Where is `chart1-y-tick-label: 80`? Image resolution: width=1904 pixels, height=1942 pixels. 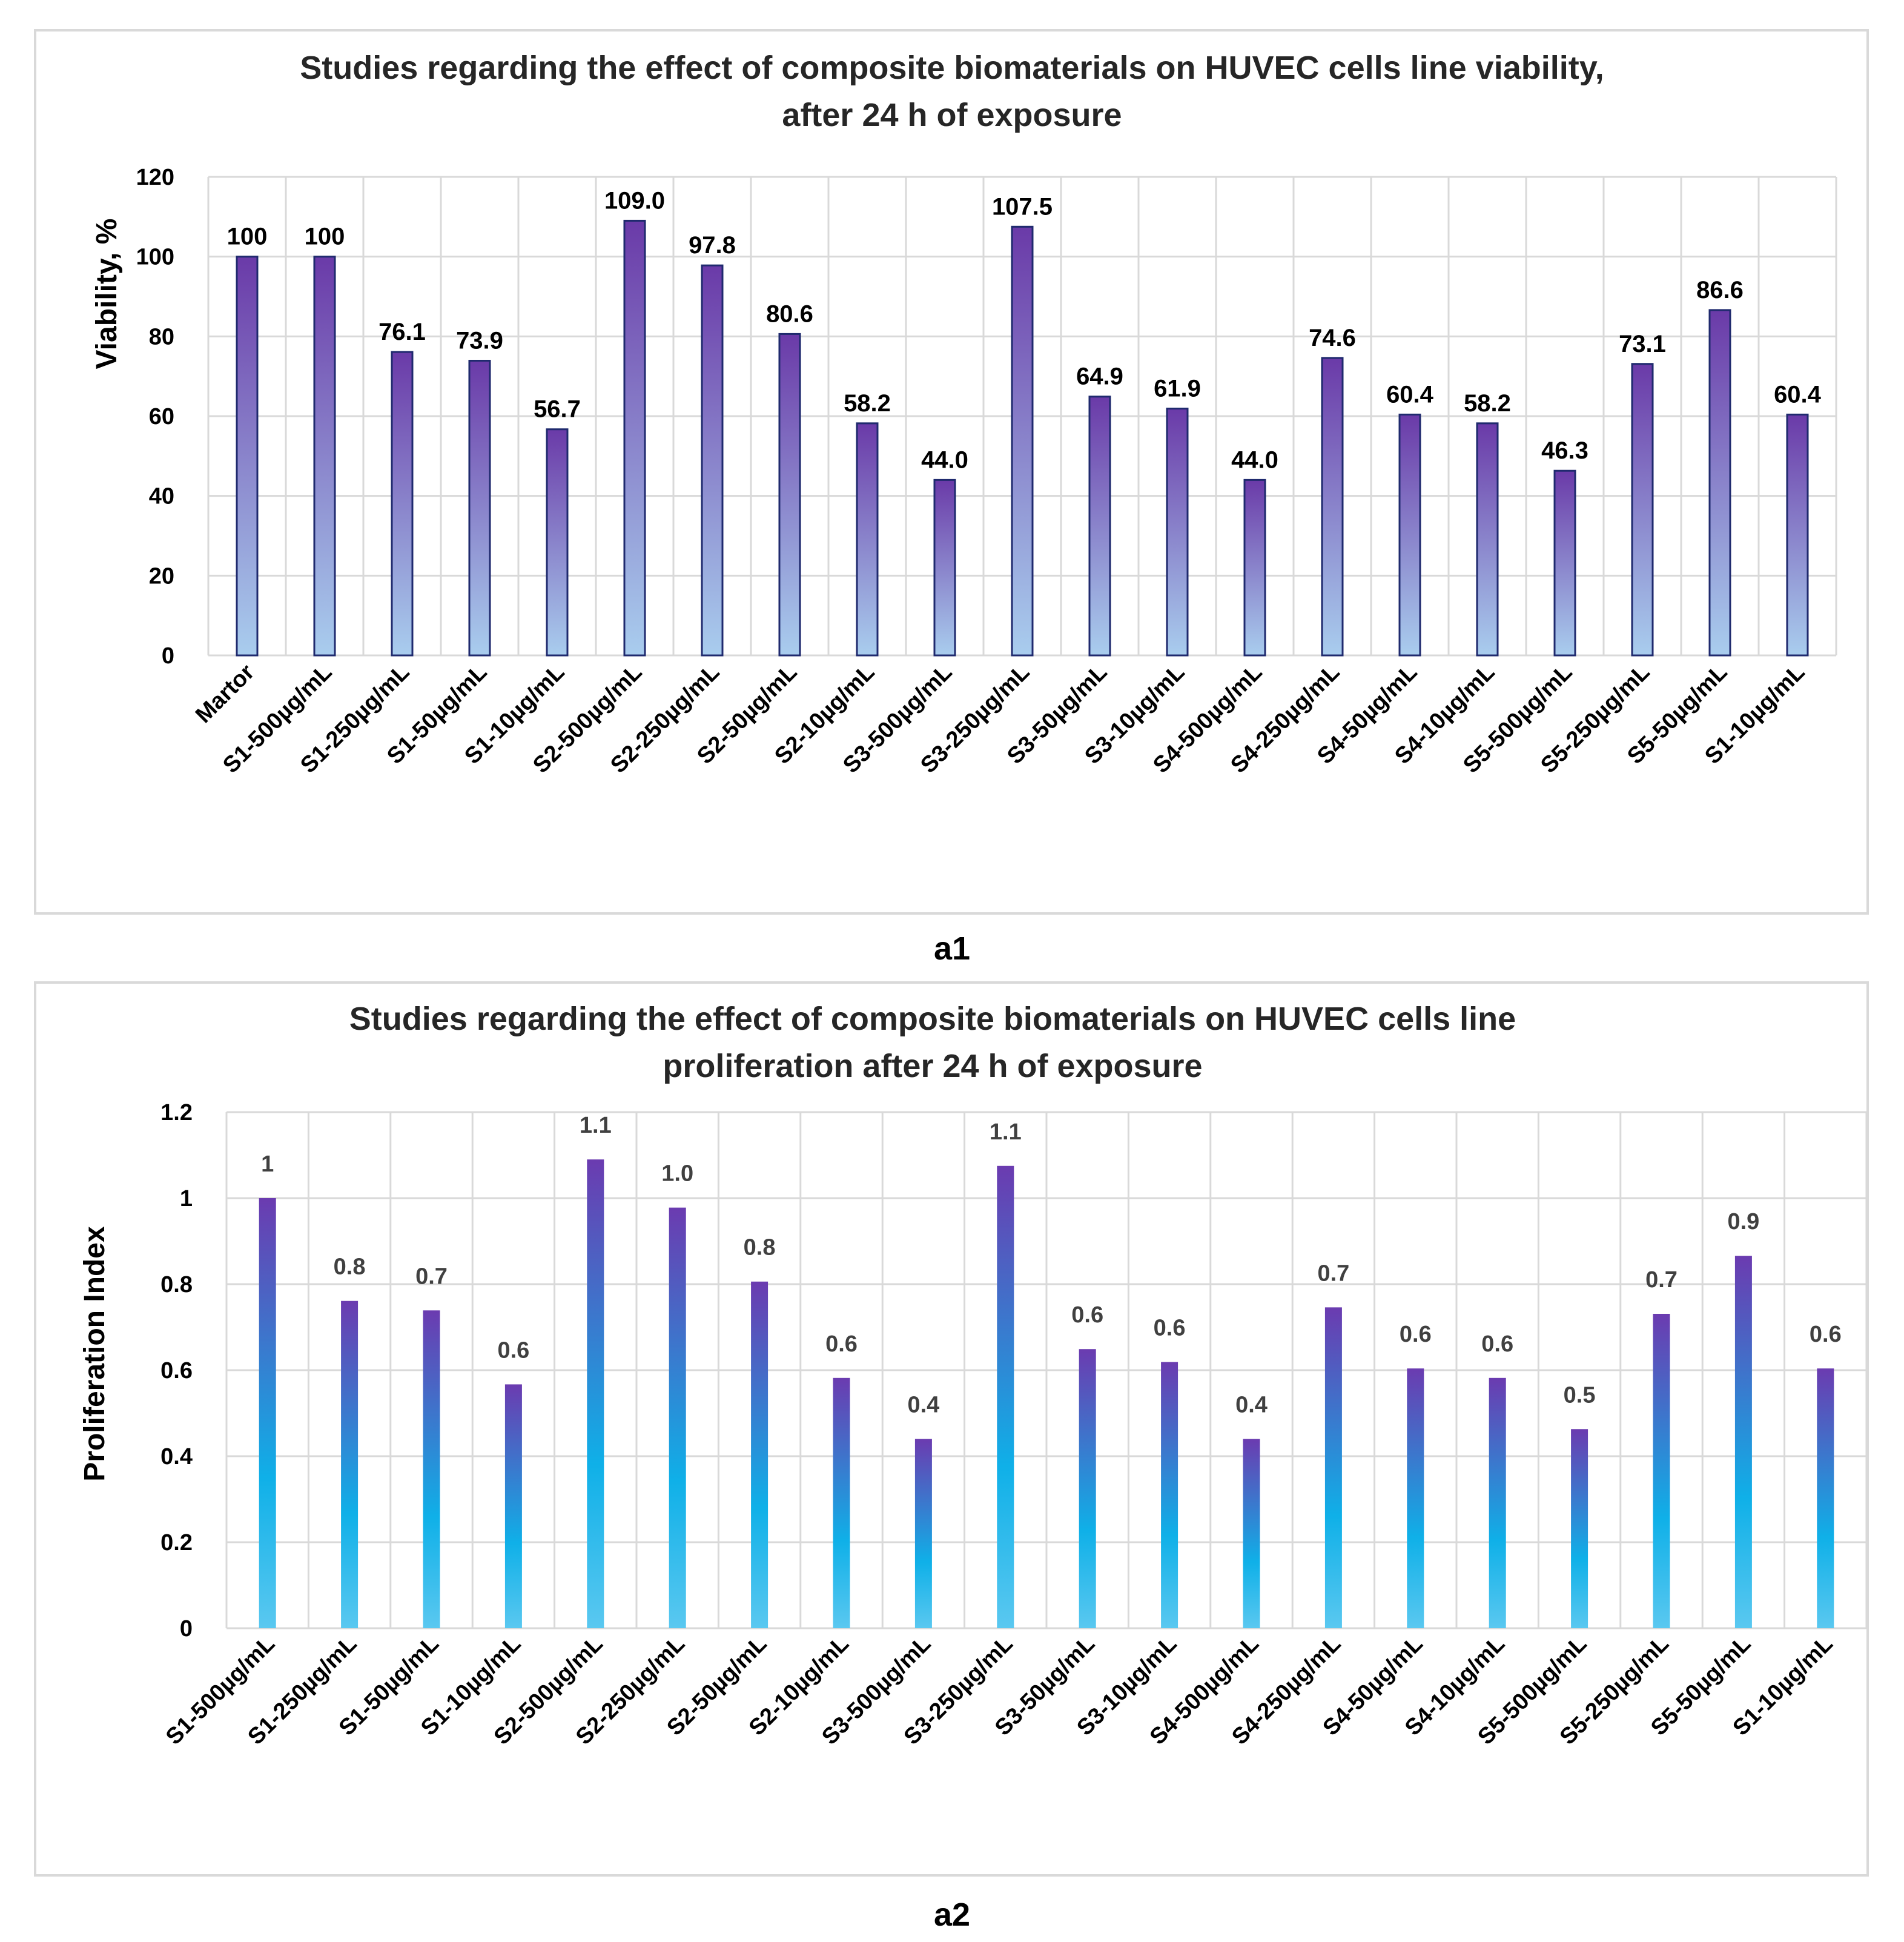
chart1-y-tick-label: 80 is located at coordinates (161, 337).